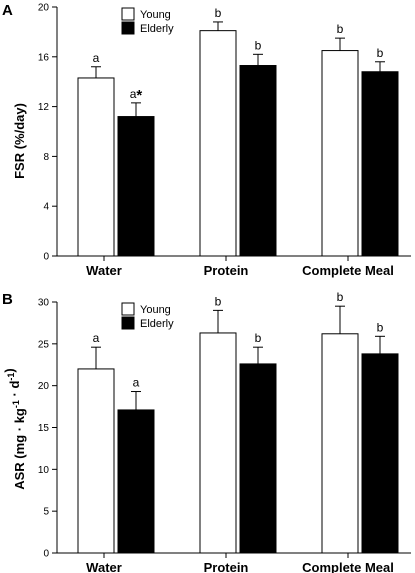 This screenshot has width=415, height=573. I want to click on panel-b-y-axis-label: ASR (mg · kg-1 · d-1), so click(14, 429).